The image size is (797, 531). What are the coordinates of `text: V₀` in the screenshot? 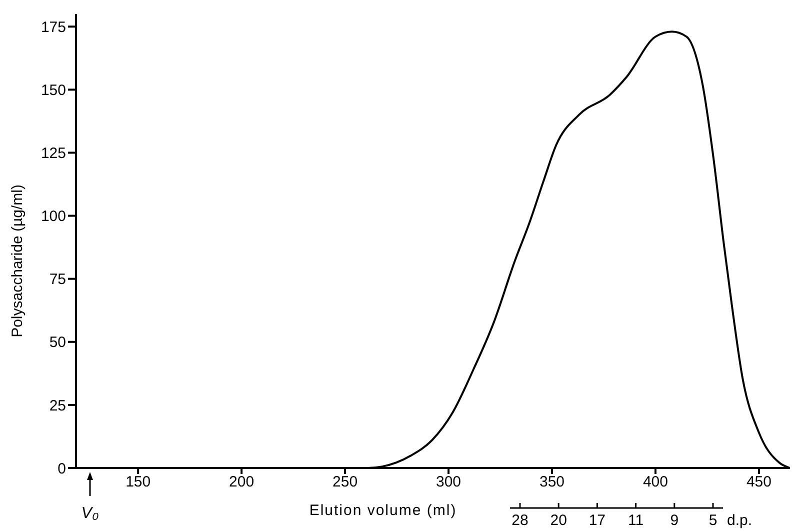 It's located at (90, 513).